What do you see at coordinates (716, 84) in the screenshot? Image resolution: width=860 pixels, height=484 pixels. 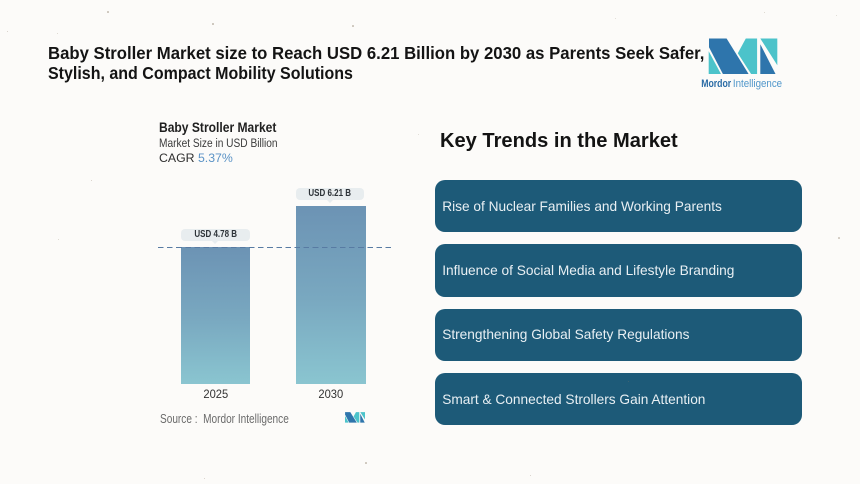 I see `svg-text: Mordor` at bounding box center [716, 84].